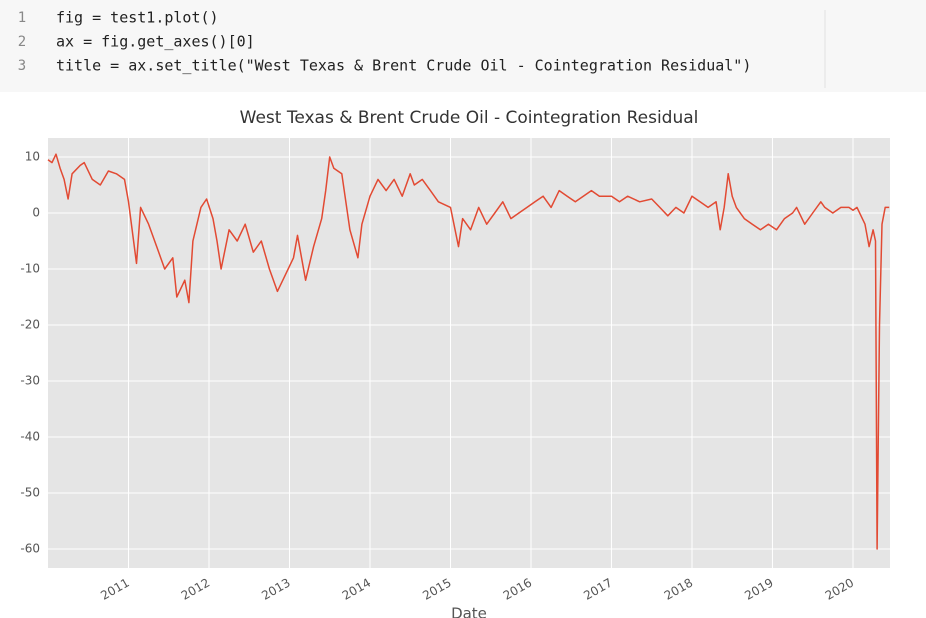  What do you see at coordinates (30, 436) in the screenshot?
I see `y-tick-label: -40` at bounding box center [30, 436].